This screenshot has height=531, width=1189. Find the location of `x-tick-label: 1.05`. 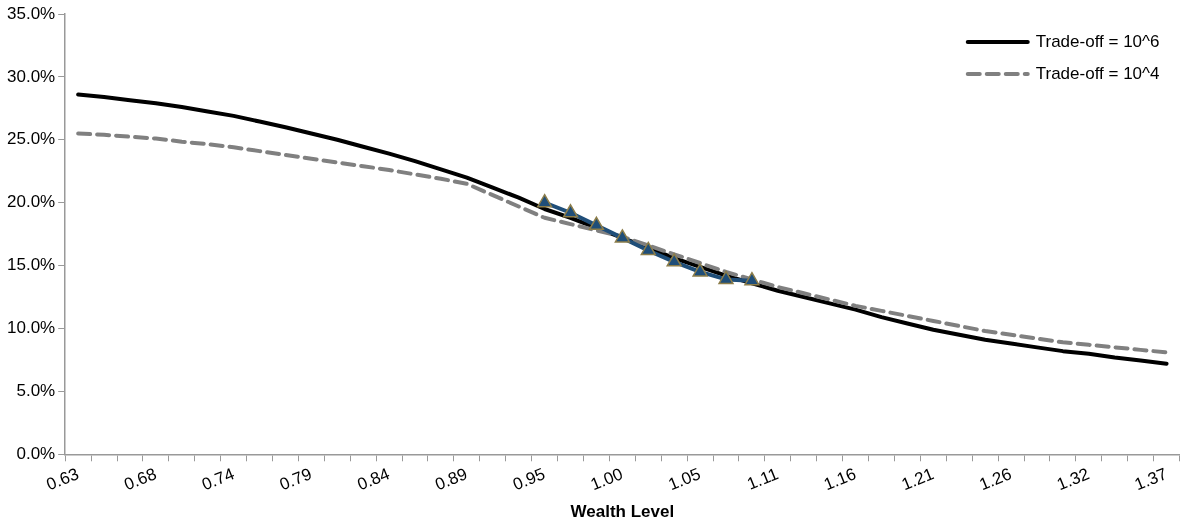

x-tick-label: 1.05 is located at coordinates (684, 479).